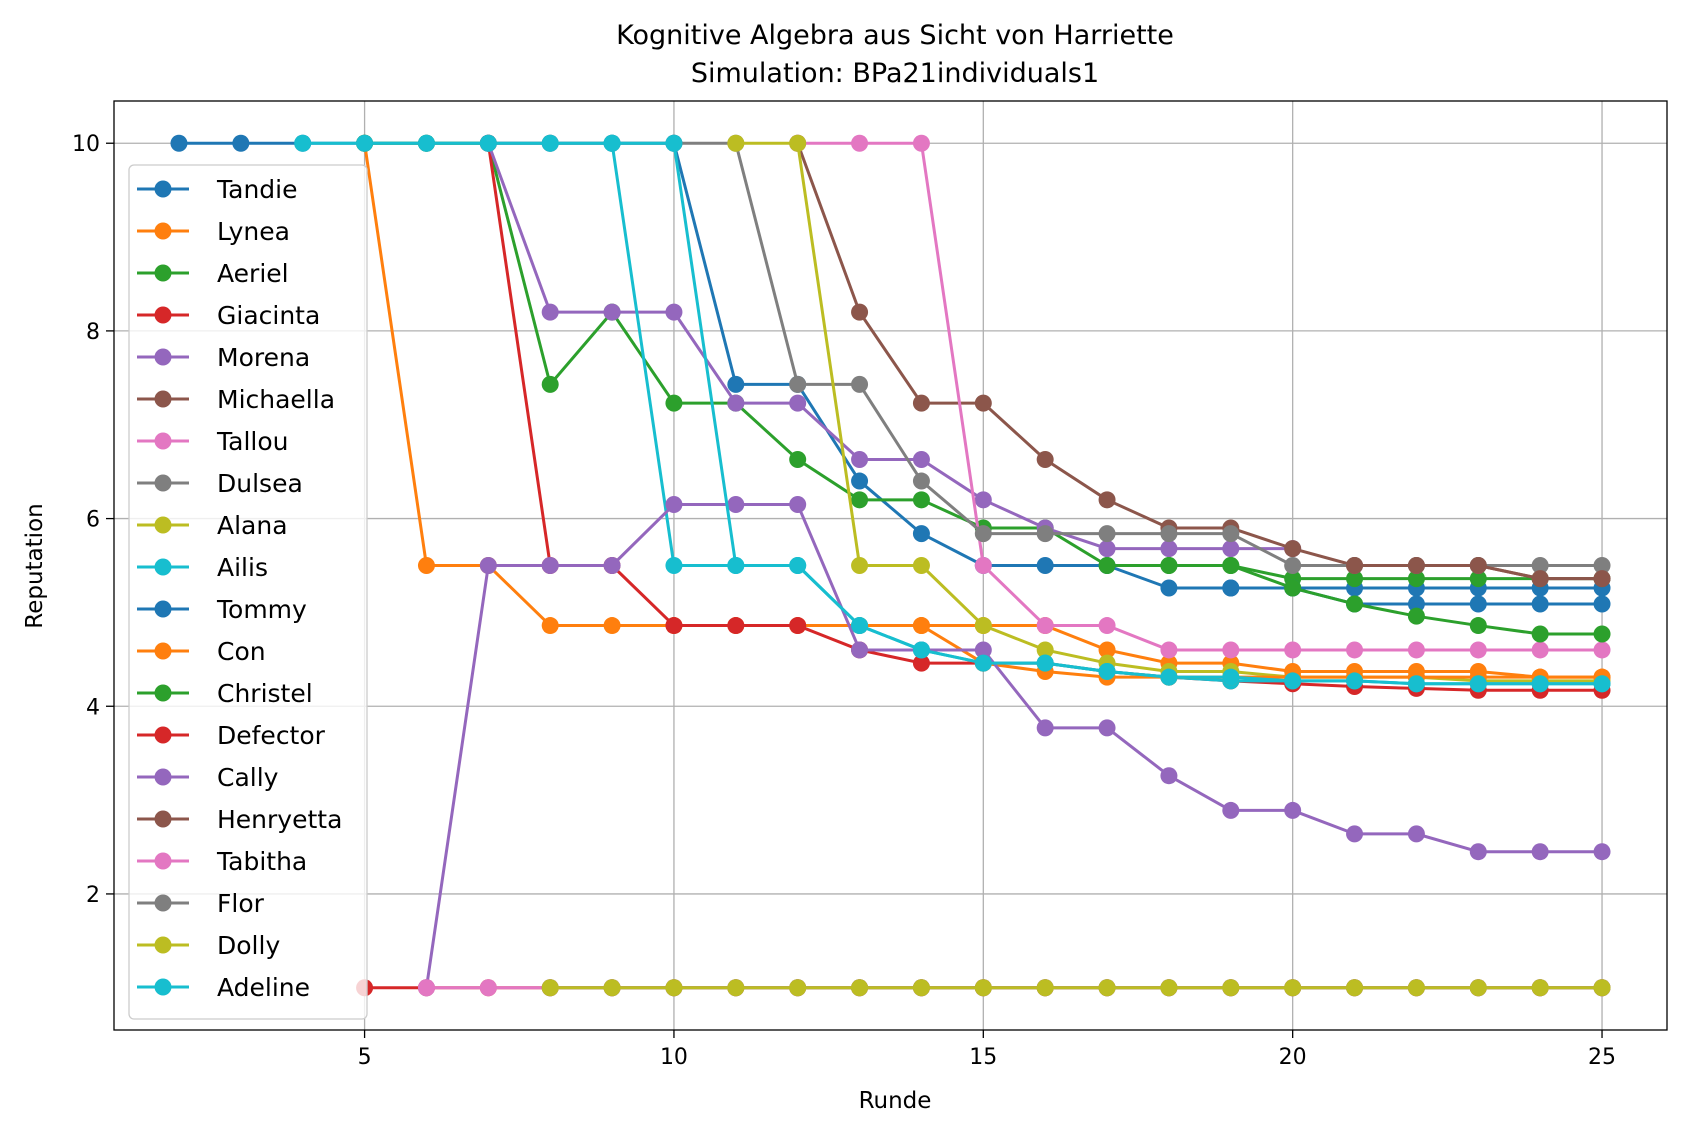 The width and height of the screenshot is (1683, 1131). Describe the element at coordinates (242, 567) in the screenshot. I see `legend-label: Ailis` at that location.